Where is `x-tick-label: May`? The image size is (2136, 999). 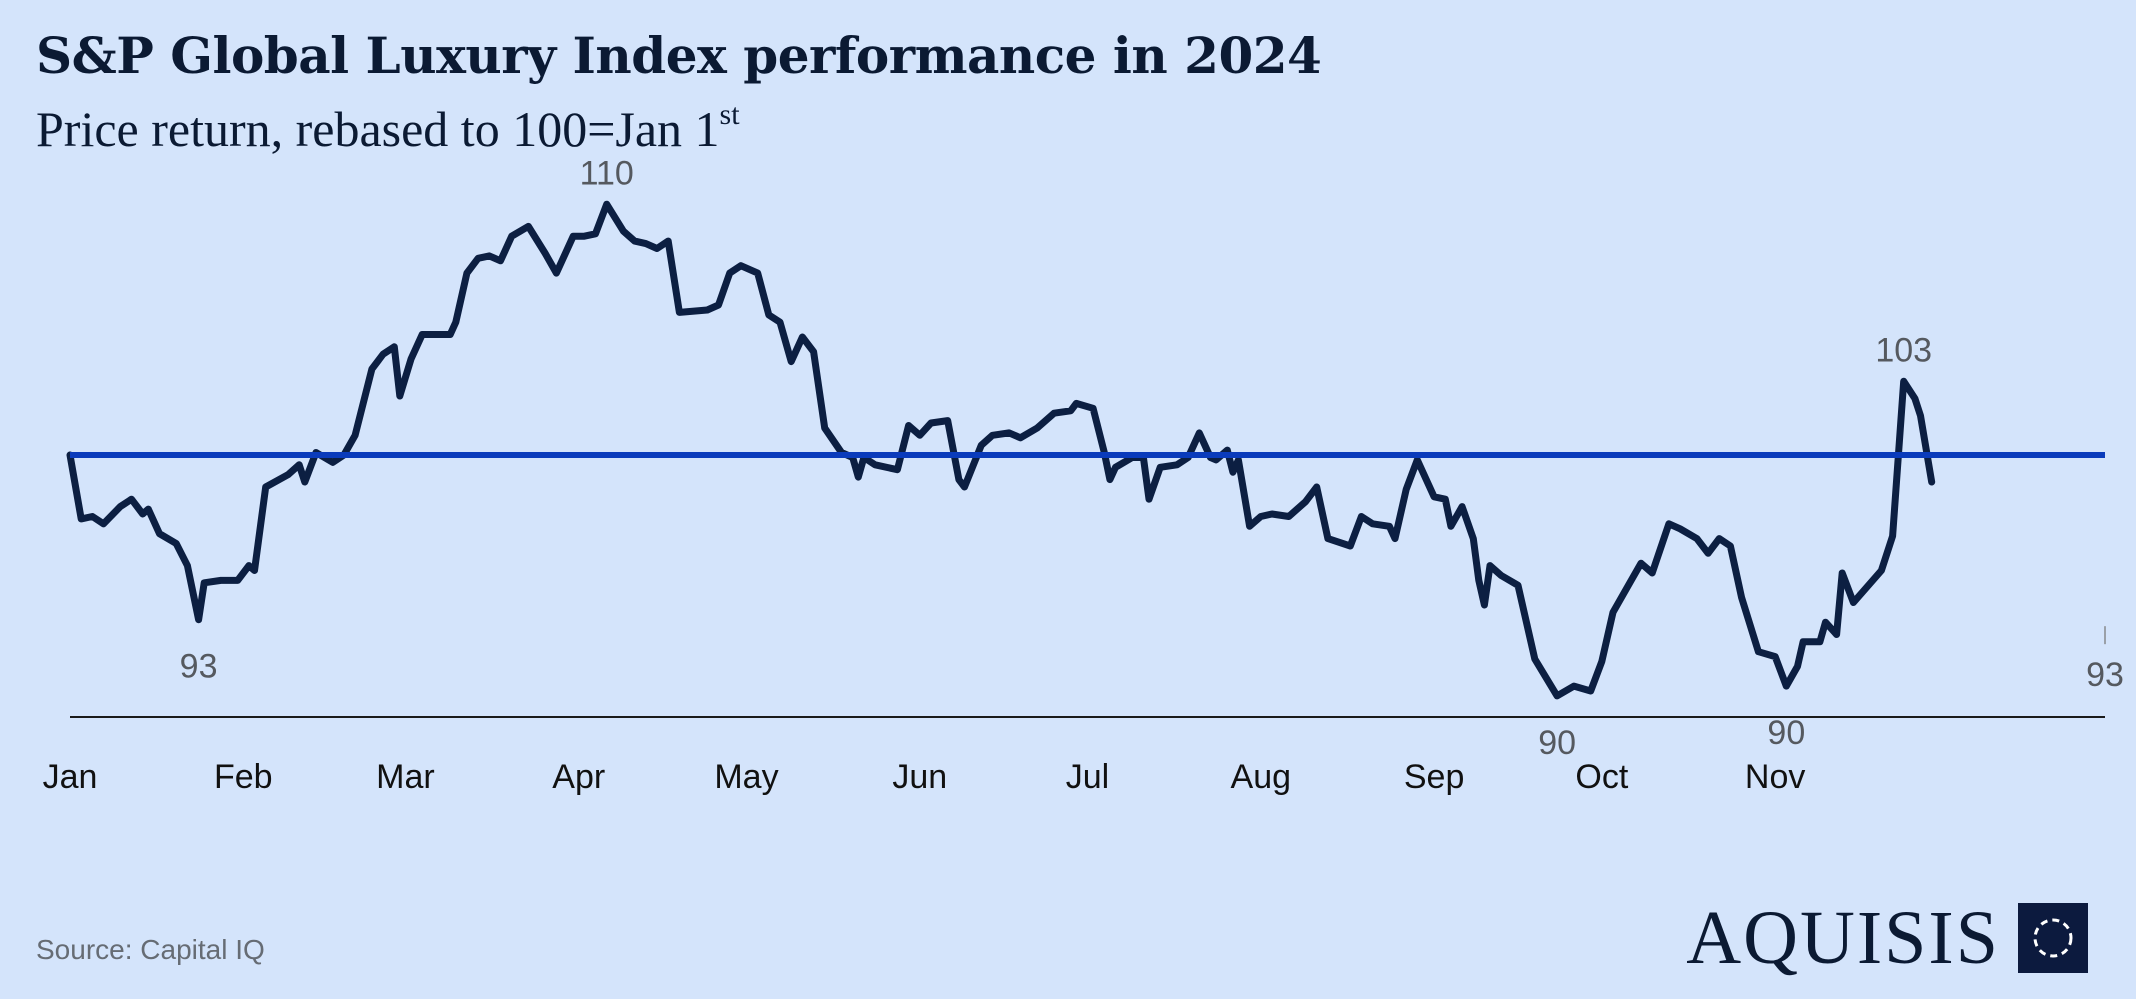
x-tick-label: May is located at coordinates (746, 777).